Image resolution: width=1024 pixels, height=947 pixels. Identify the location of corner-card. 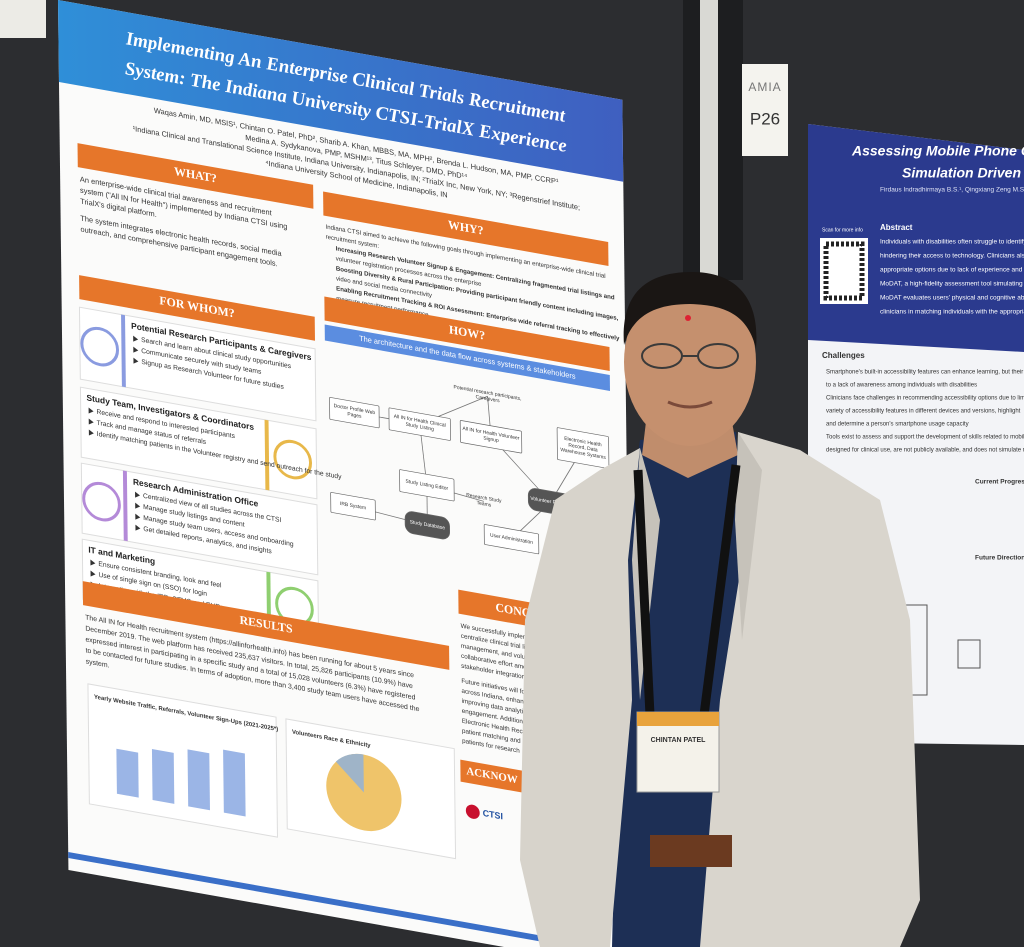
(23, 19).